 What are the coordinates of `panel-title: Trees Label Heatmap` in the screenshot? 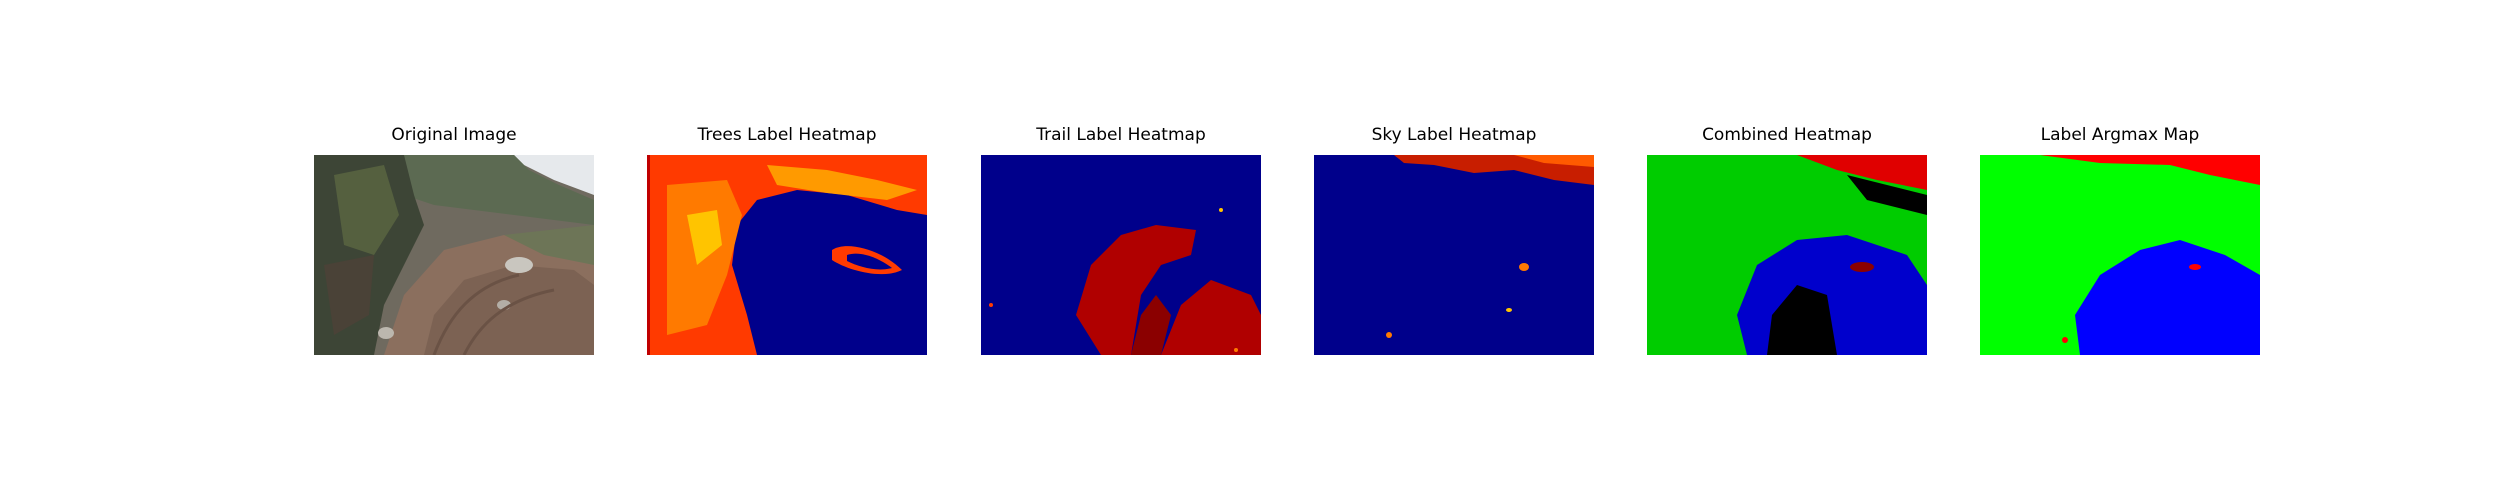 It's located at (787, 135).